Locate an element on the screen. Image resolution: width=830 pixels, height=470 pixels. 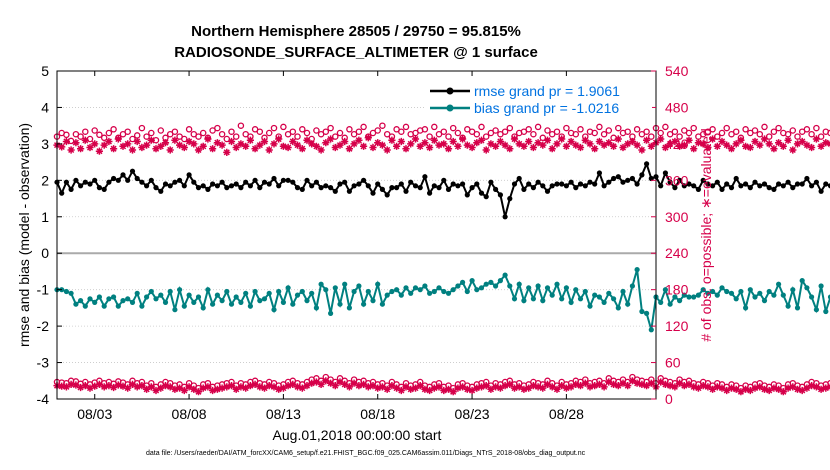
rmse-series-line is located at coordinates (443, 189).